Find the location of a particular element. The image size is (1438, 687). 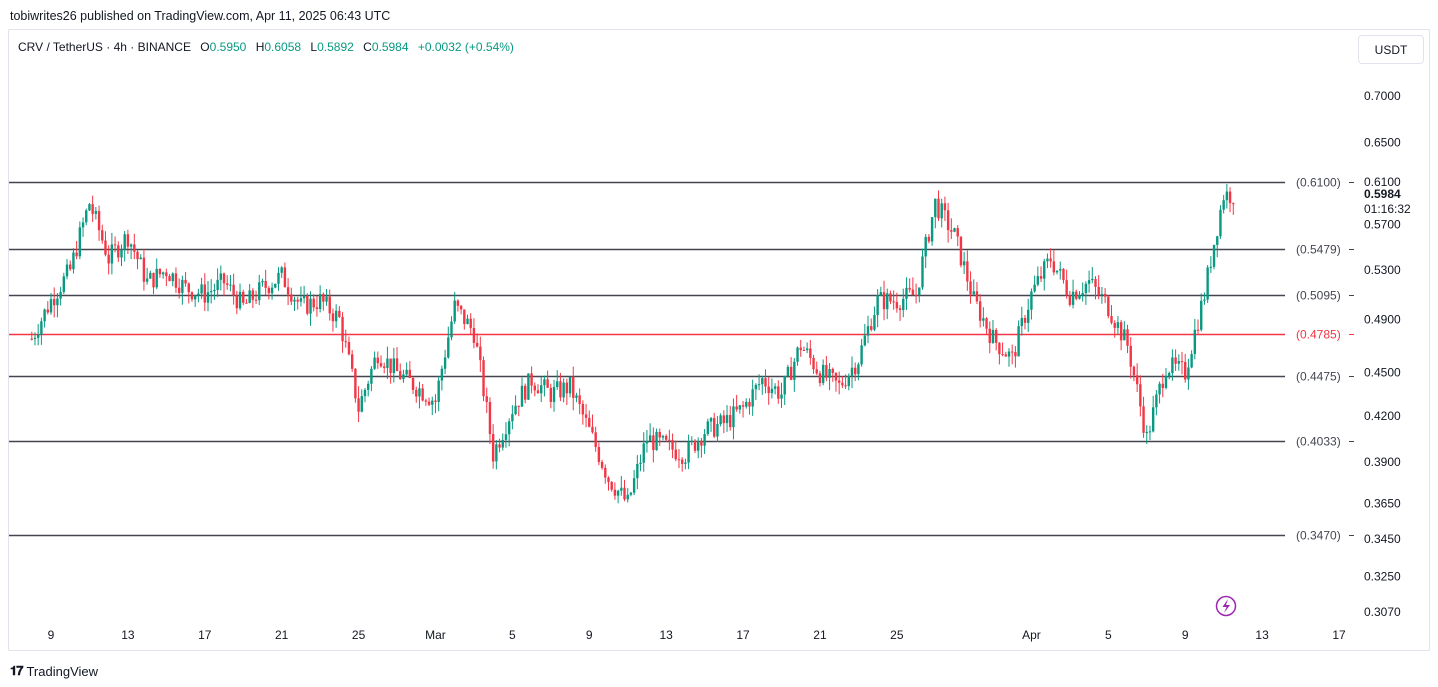

currency-button: USDT is located at coordinates (1391, 49).